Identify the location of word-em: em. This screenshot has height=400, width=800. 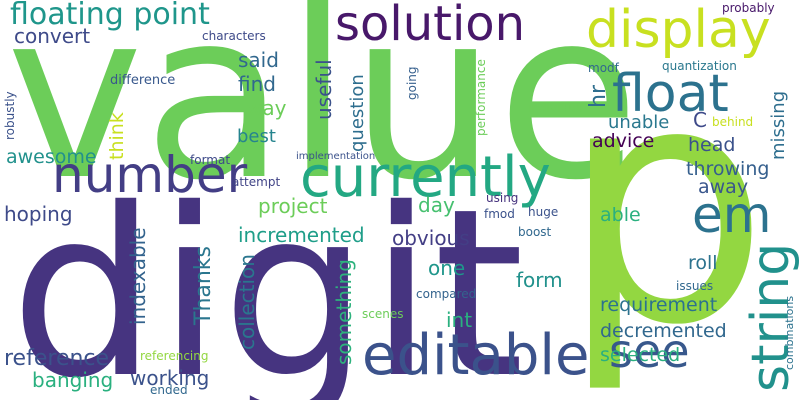
(732, 215).